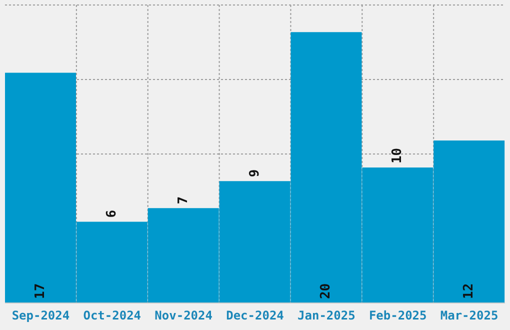 This screenshot has height=330, width=510. What do you see at coordinates (41, 315) in the screenshot?
I see `x-tick-label: Sep-2024` at bounding box center [41, 315].